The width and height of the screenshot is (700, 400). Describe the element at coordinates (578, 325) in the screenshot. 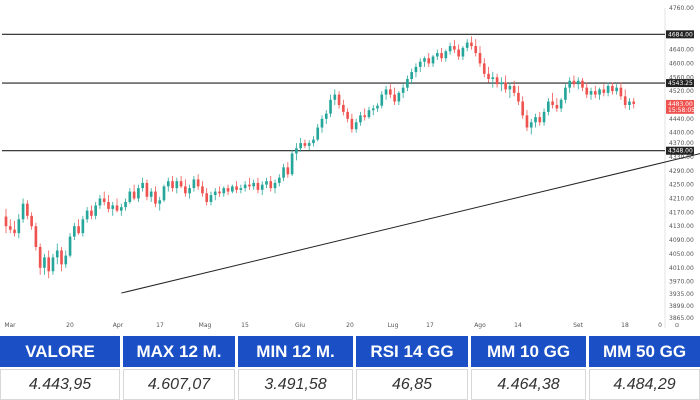

I see `x-tick-label: Set` at that location.